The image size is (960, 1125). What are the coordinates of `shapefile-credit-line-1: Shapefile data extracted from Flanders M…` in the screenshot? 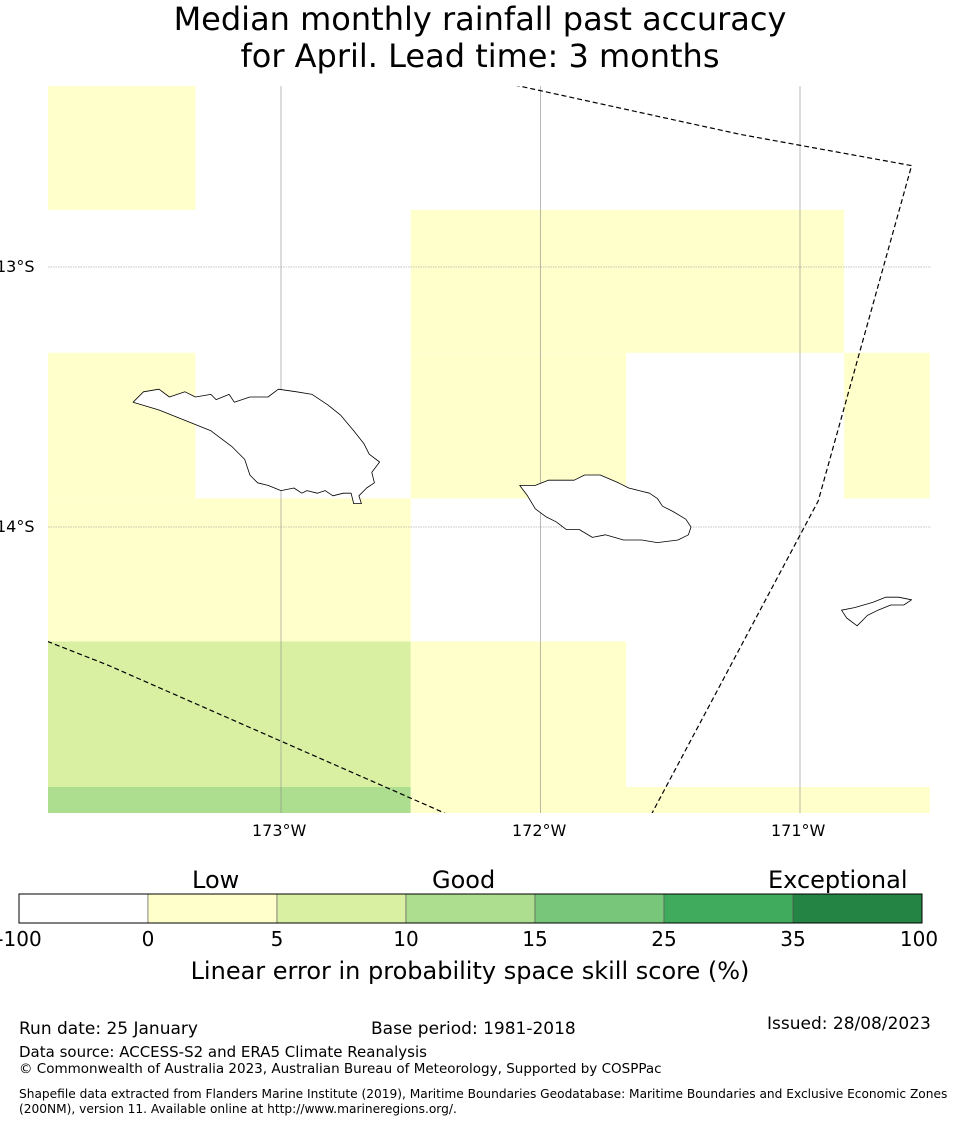 It's located at (483, 1094).